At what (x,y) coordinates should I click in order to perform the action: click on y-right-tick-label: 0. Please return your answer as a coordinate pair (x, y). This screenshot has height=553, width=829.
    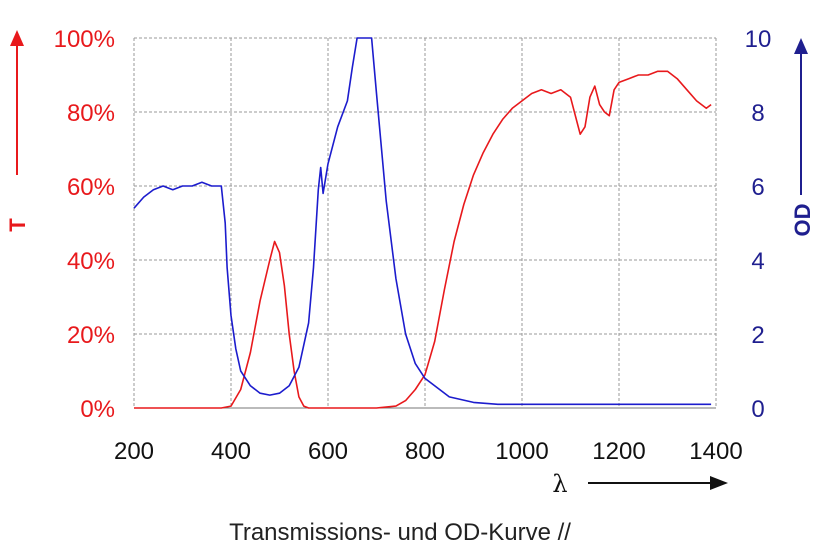
    Looking at the image, I should click on (757, 409).